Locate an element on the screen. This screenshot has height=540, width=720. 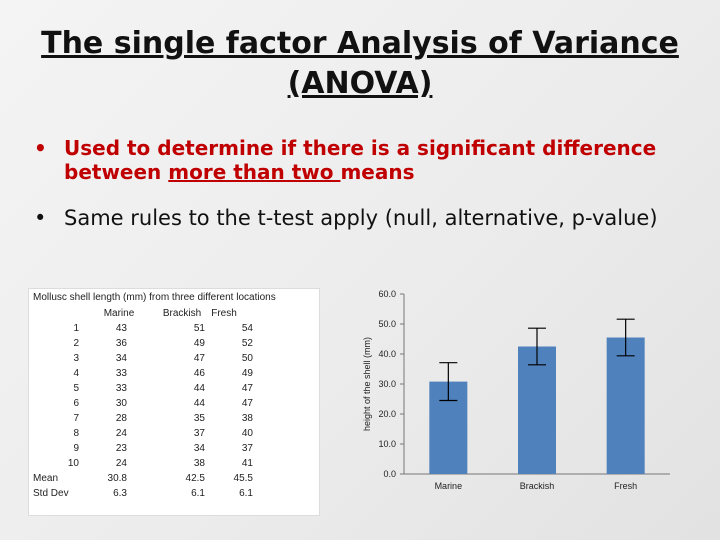
table-cell: 4 is located at coordinates (76, 373).